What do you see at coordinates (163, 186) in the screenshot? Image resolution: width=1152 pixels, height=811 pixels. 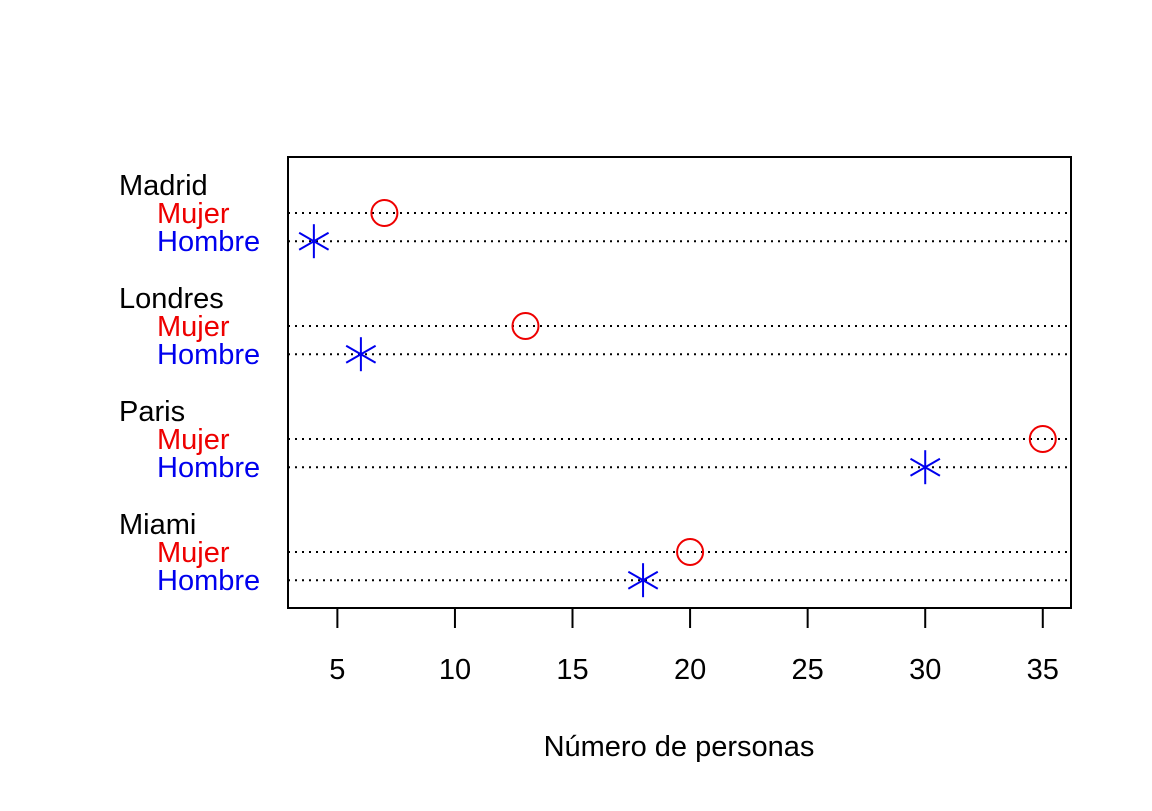 I see `group-label: Madrid` at bounding box center [163, 186].